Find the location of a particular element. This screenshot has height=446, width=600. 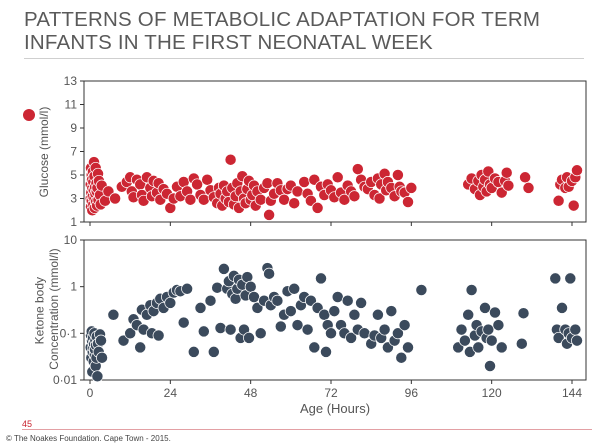

glucose-y-tick-label: 7 is located at coordinates (73, 152).